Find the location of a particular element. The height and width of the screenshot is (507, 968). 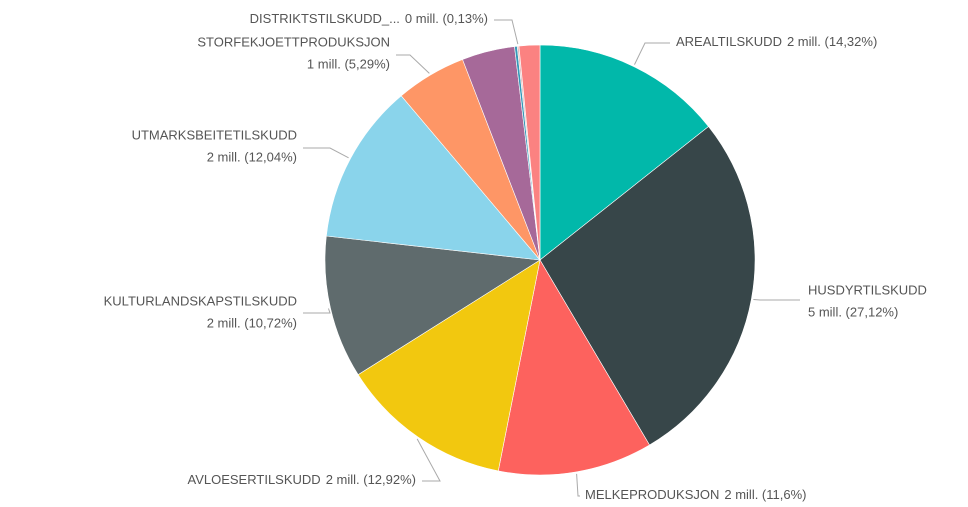

data-label: MELKEPRODUKSJON 2 mill. (11,6%) is located at coordinates (696, 494).